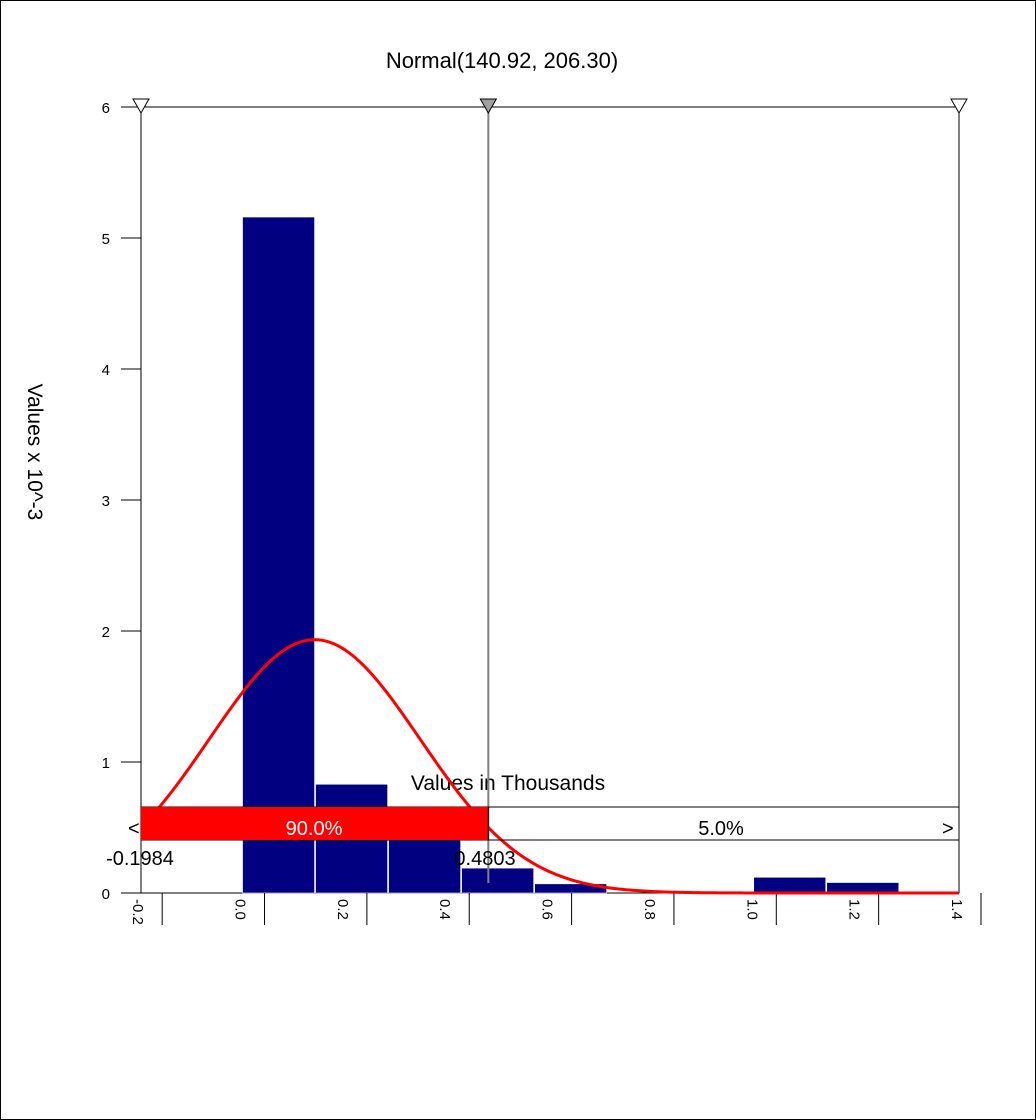  What do you see at coordinates (484, 859) in the screenshot?
I see `prob-right-value: 0.4803` at bounding box center [484, 859].